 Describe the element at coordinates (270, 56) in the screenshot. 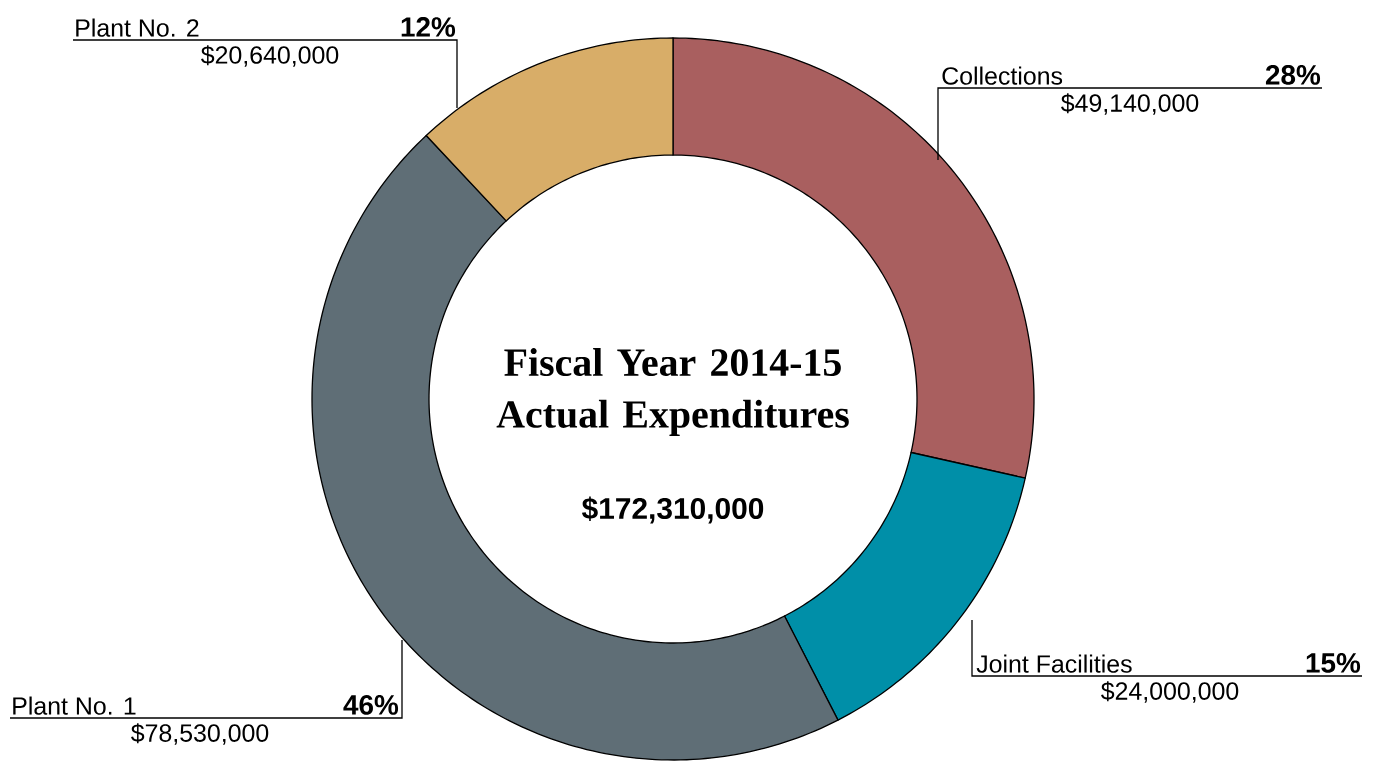

I see `data-label: $20,640,000` at that location.